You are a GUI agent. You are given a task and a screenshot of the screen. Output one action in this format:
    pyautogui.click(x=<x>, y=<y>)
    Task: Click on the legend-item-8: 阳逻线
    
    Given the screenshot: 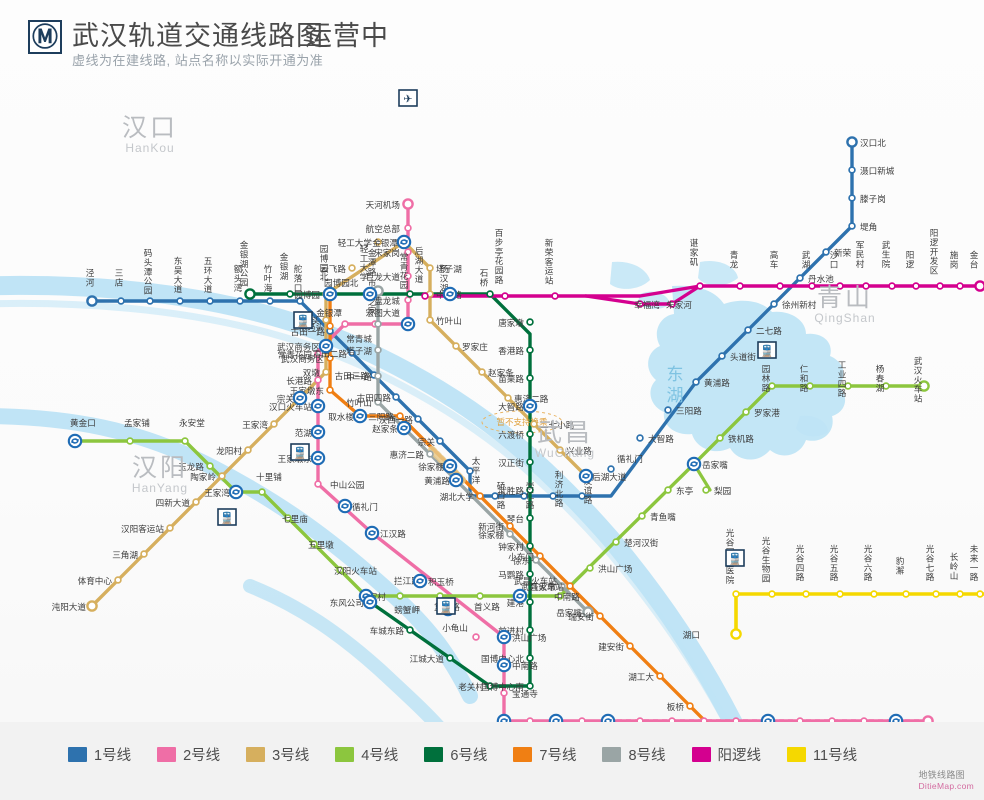 What is the action you would take?
    pyautogui.click(x=726, y=754)
    